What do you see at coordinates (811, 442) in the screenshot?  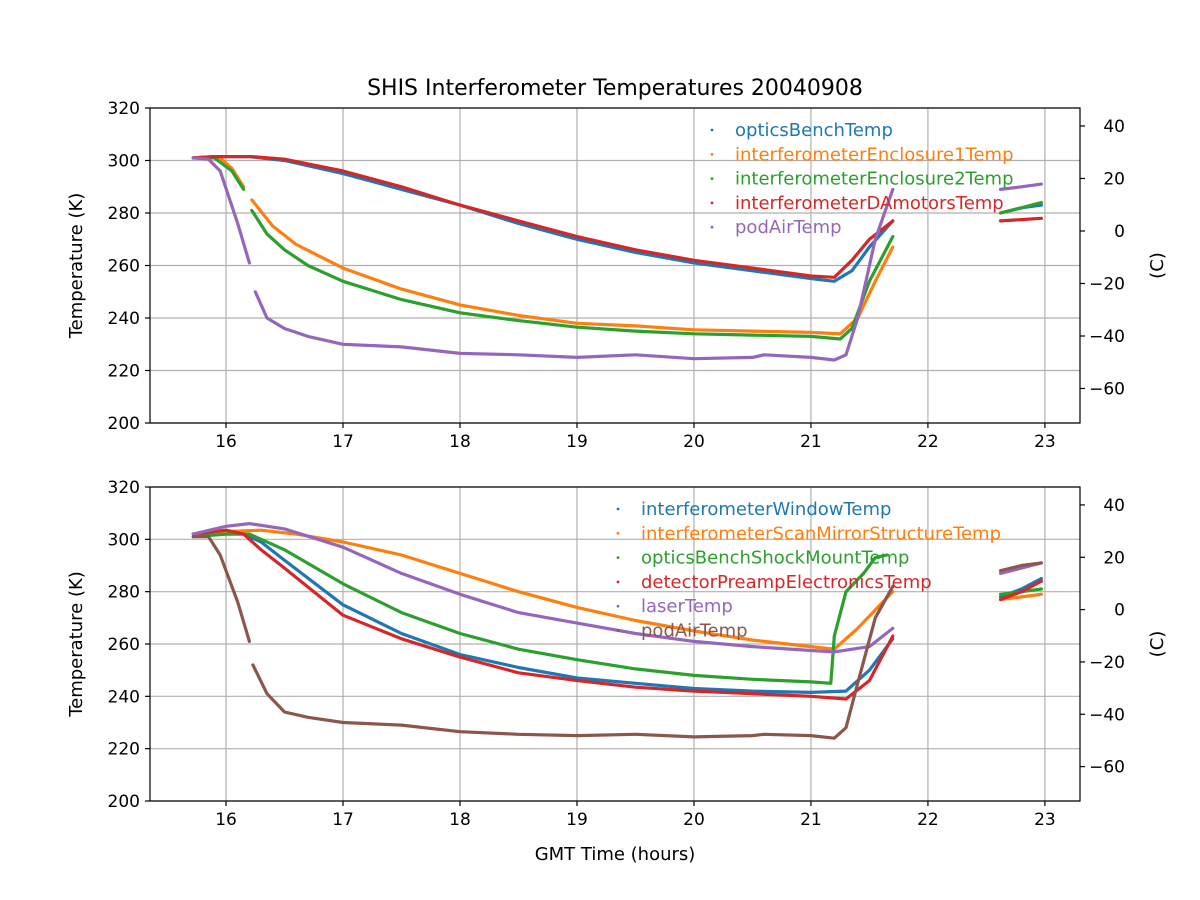 I see `top-x-tick-label: 21` at bounding box center [811, 442].